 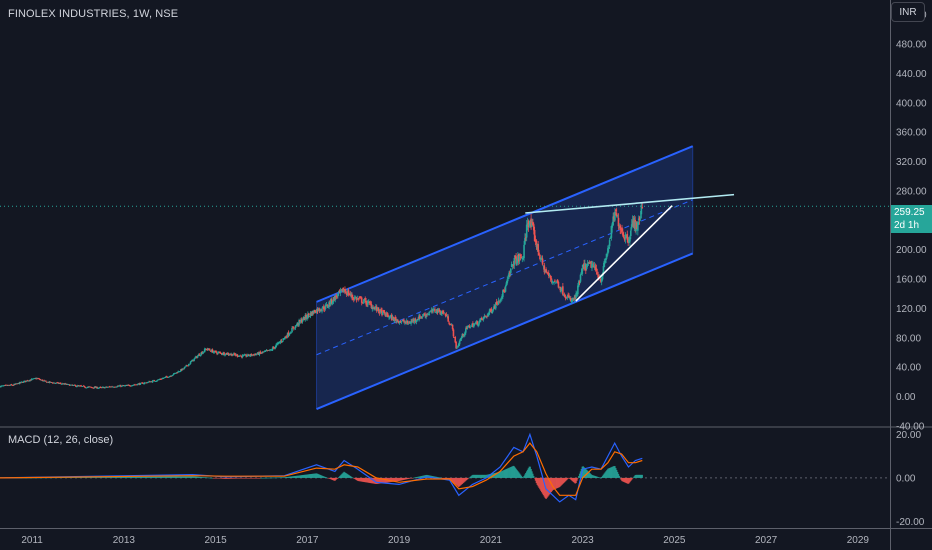 I want to click on currency-button: INR, so click(x=908, y=12).